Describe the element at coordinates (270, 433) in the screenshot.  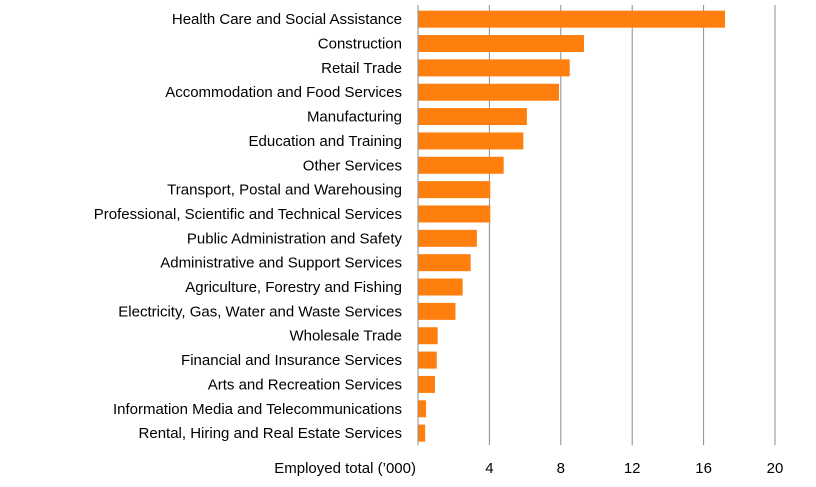
I see `category-label: Rental, Hiring and Real Estate Services` at that location.